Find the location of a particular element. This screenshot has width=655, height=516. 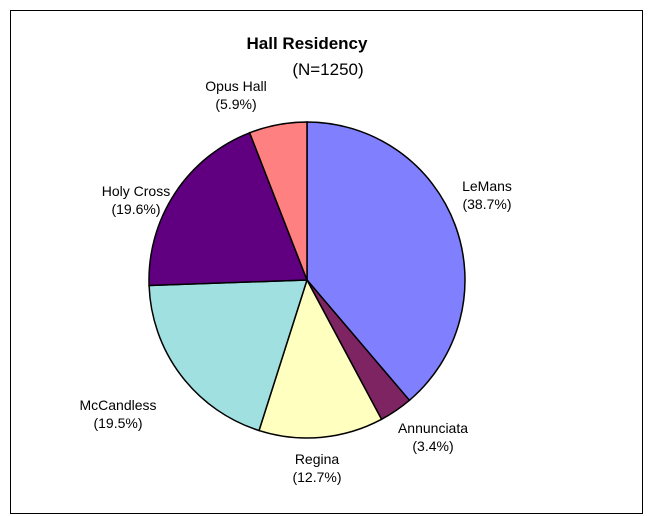

slice-label-percent: (12.7%) is located at coordinates (316, 477).